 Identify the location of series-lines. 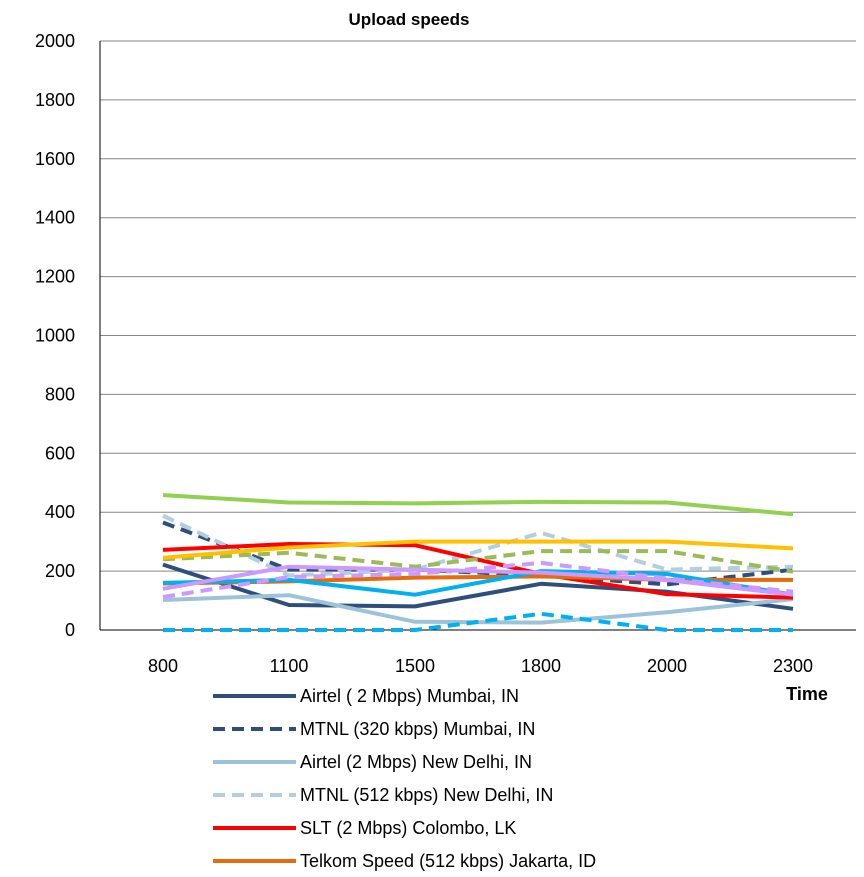
(478, 562).